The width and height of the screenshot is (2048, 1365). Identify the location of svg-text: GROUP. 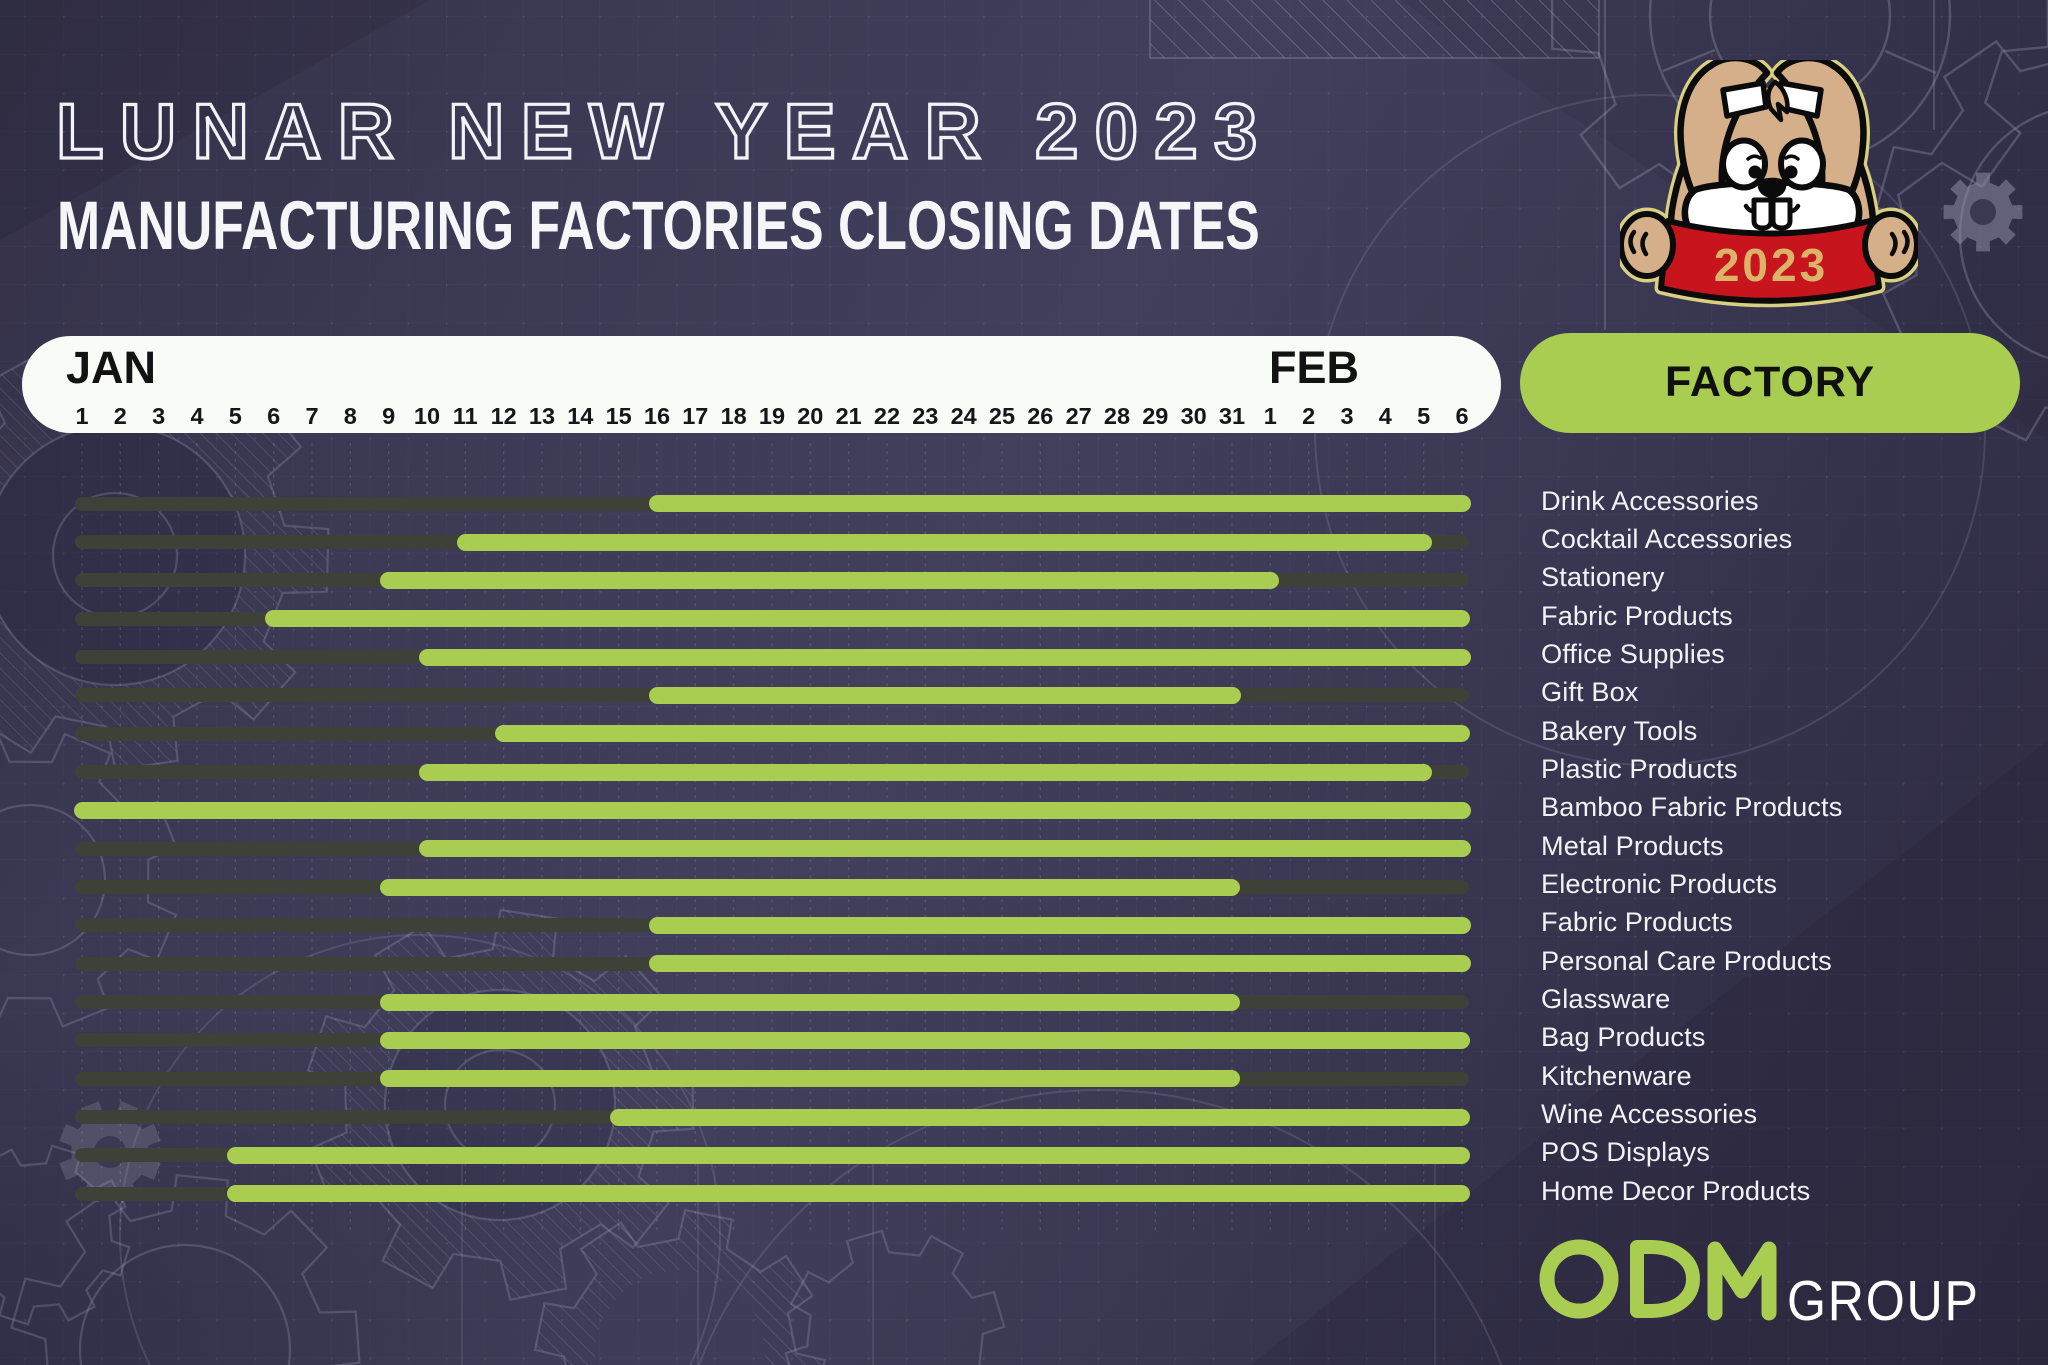
(1883, 1301).